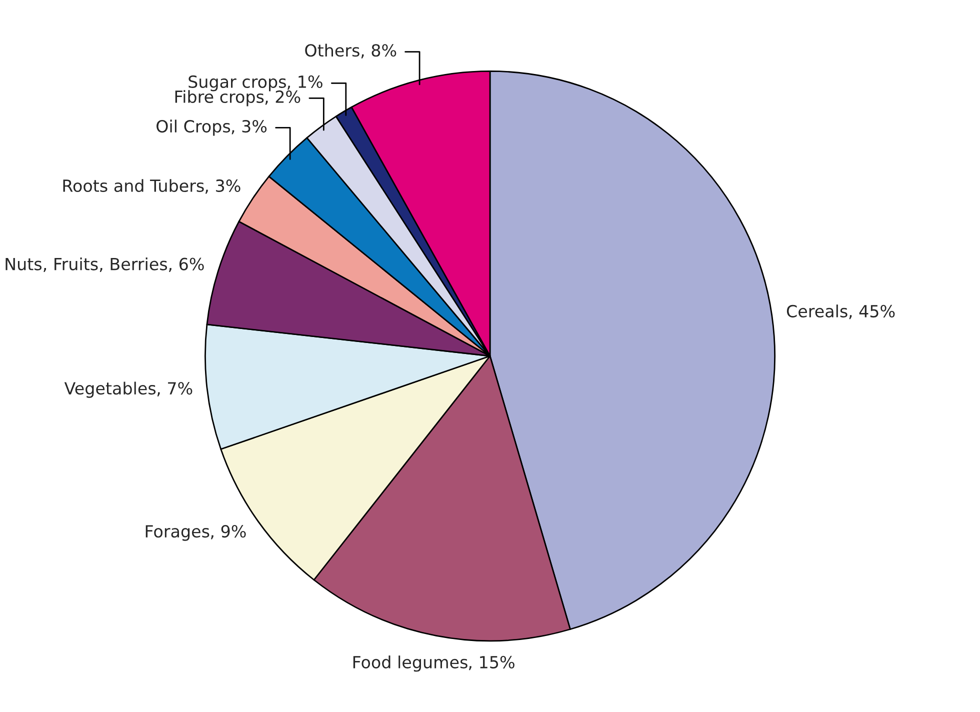 This screenshot has width=980, height=712. What do you see at coordinates (110, 390) in the screenshot?
I see `slice-label: Vegetables` at bounding box center [110, 390].